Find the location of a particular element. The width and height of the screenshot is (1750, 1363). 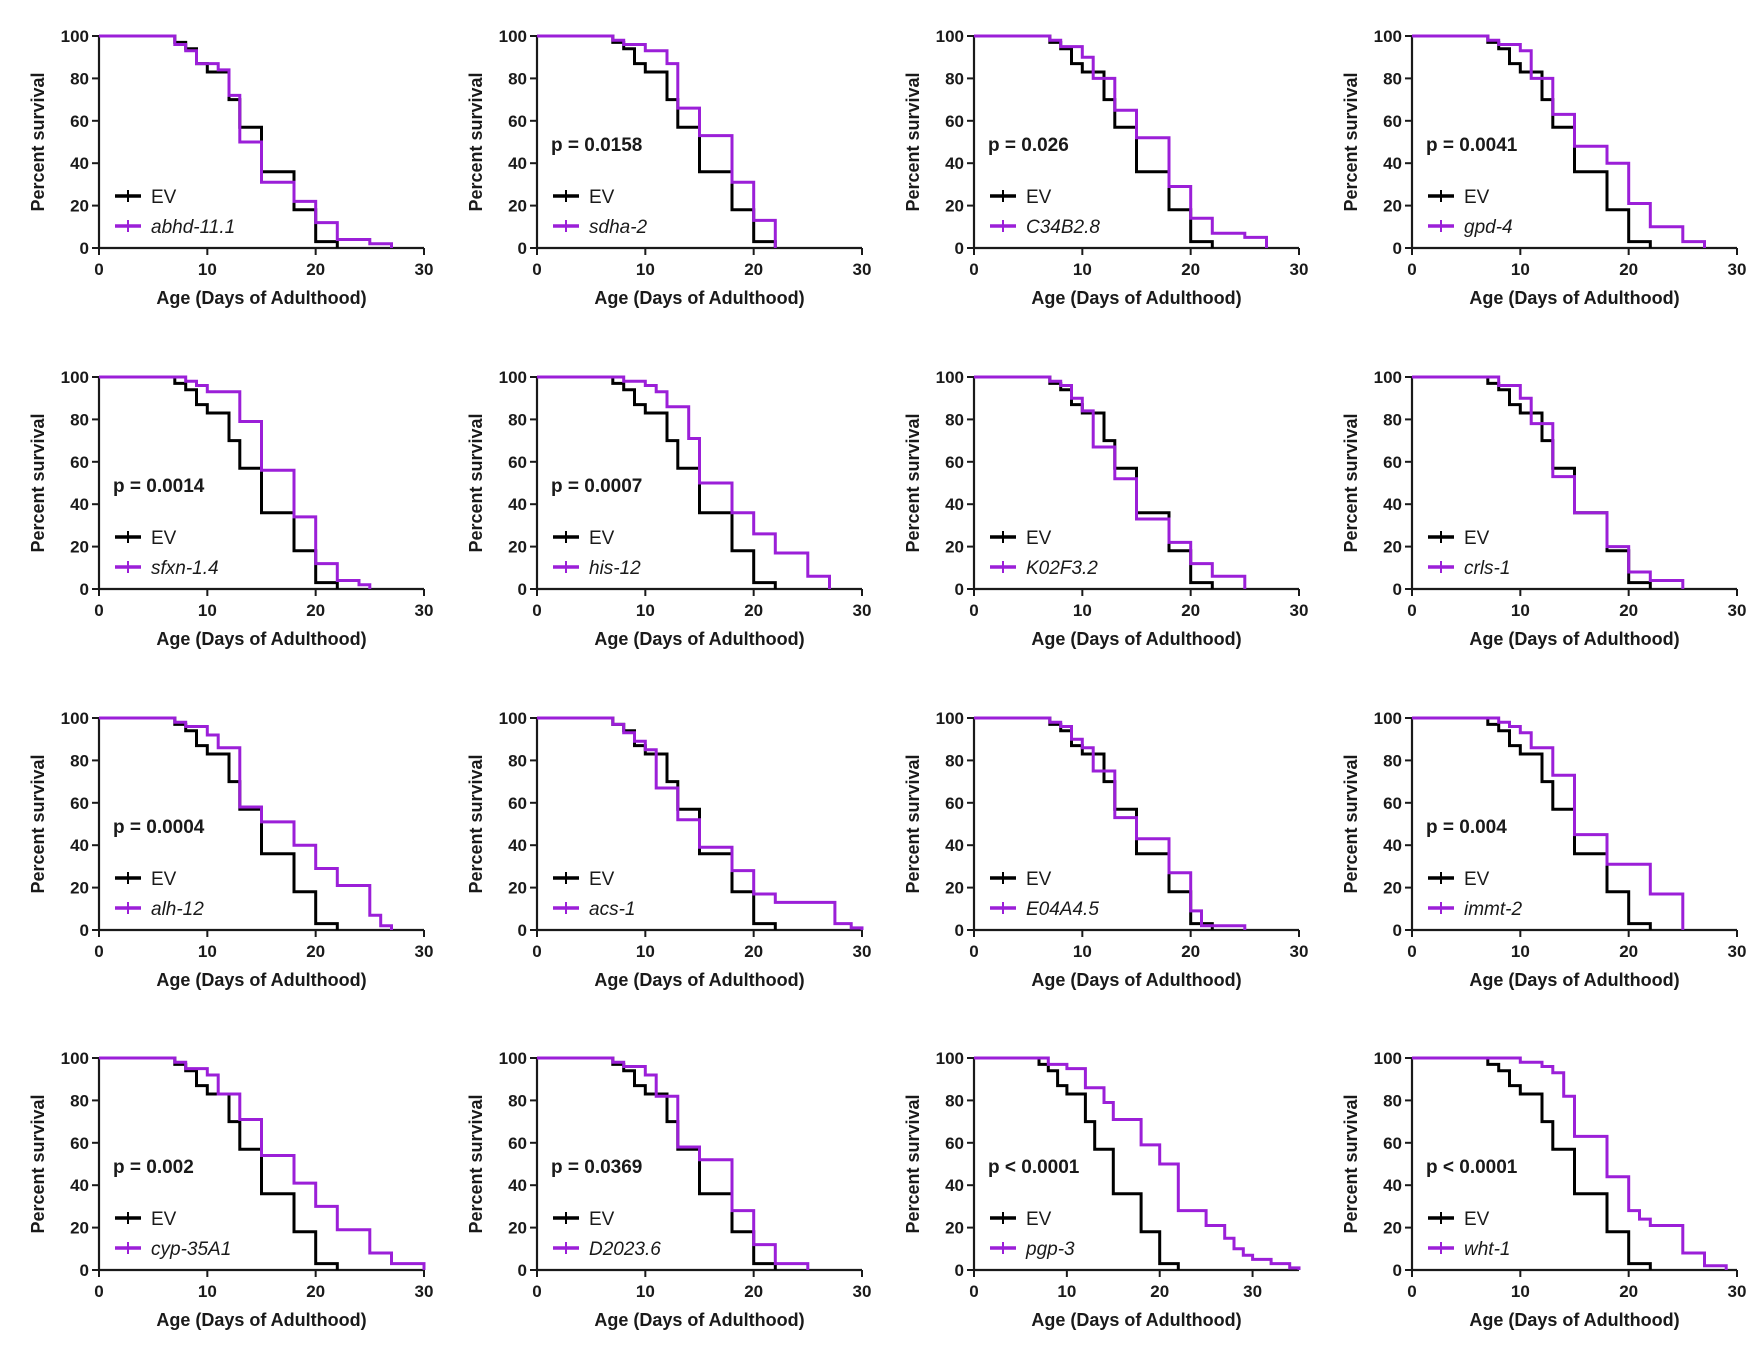

legend-rnai-label: E04A4.5 is located at coordinates (1062, 909).